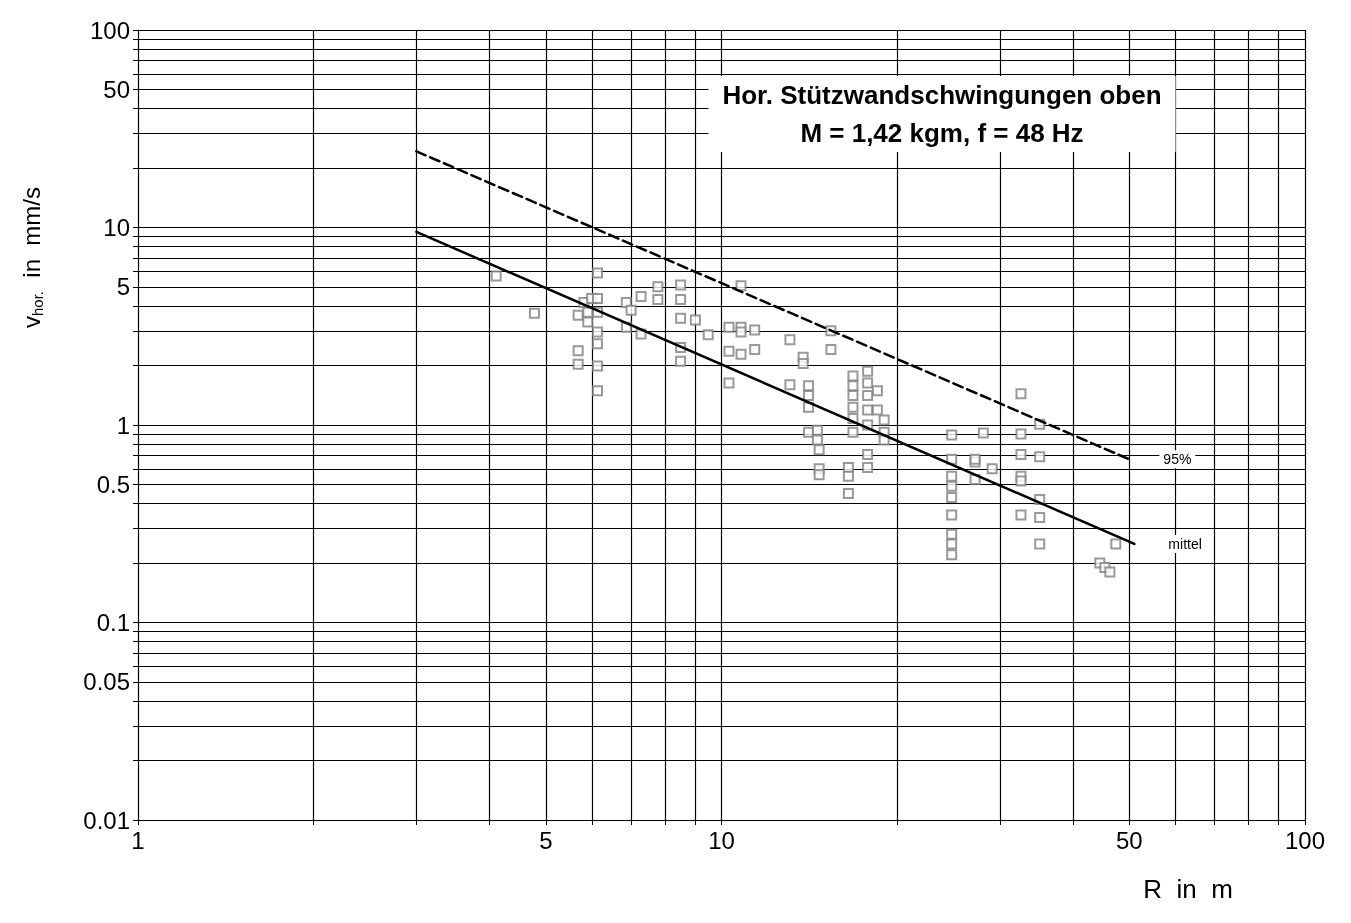 This screenshot has width=1351, height=923. I want to click on x-tick-label: 50, so click(1129, 840).